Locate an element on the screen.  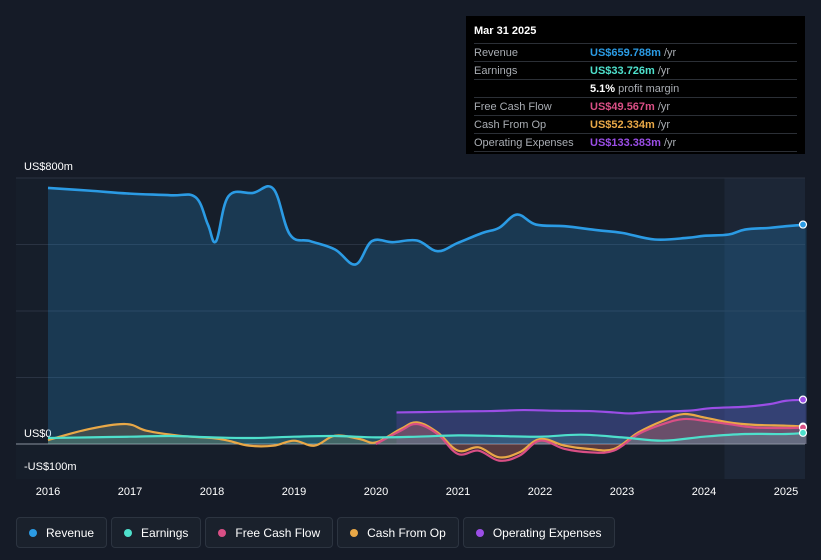
tooltip-row: Free Cash Flow US$49.567m/yr is located at coordinates (635, 106).